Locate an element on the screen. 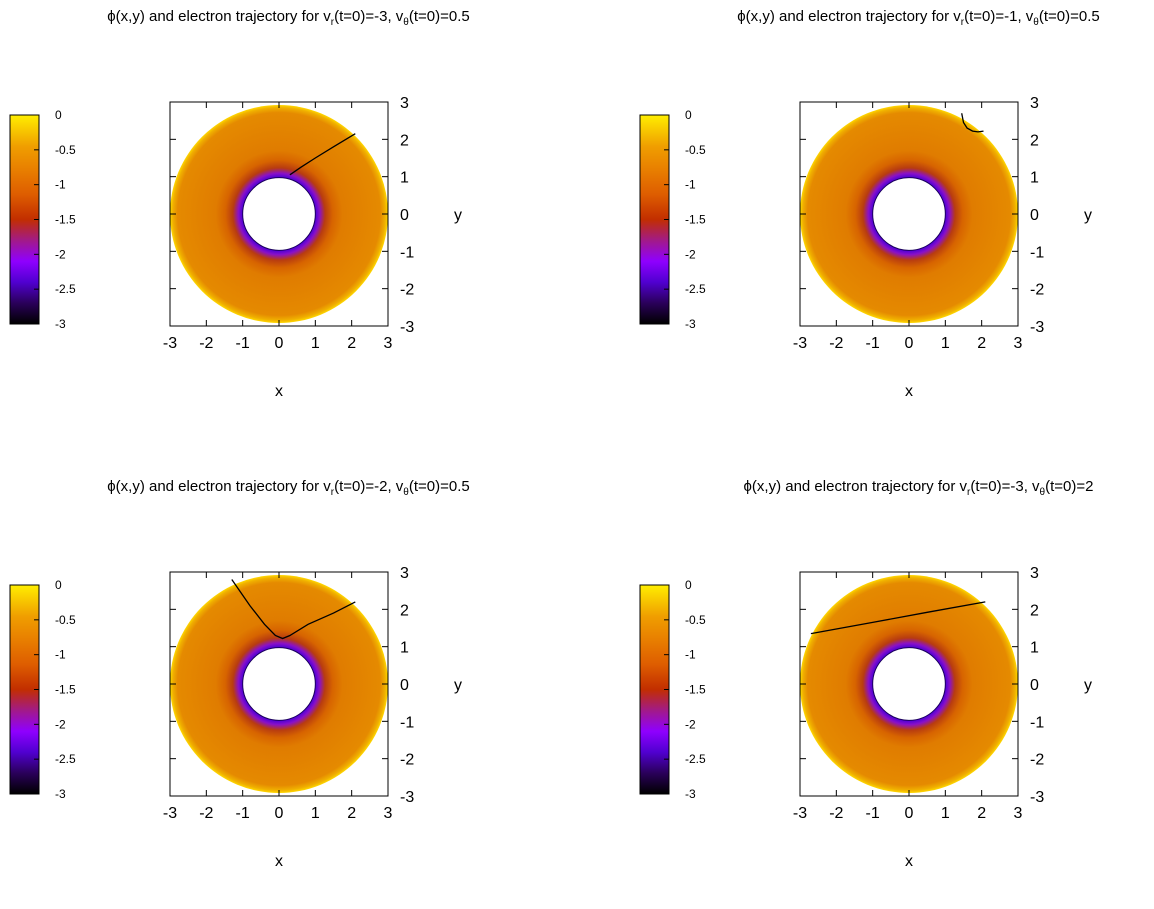  y-tick-label: 0 is located at coordinates (1034, 215).